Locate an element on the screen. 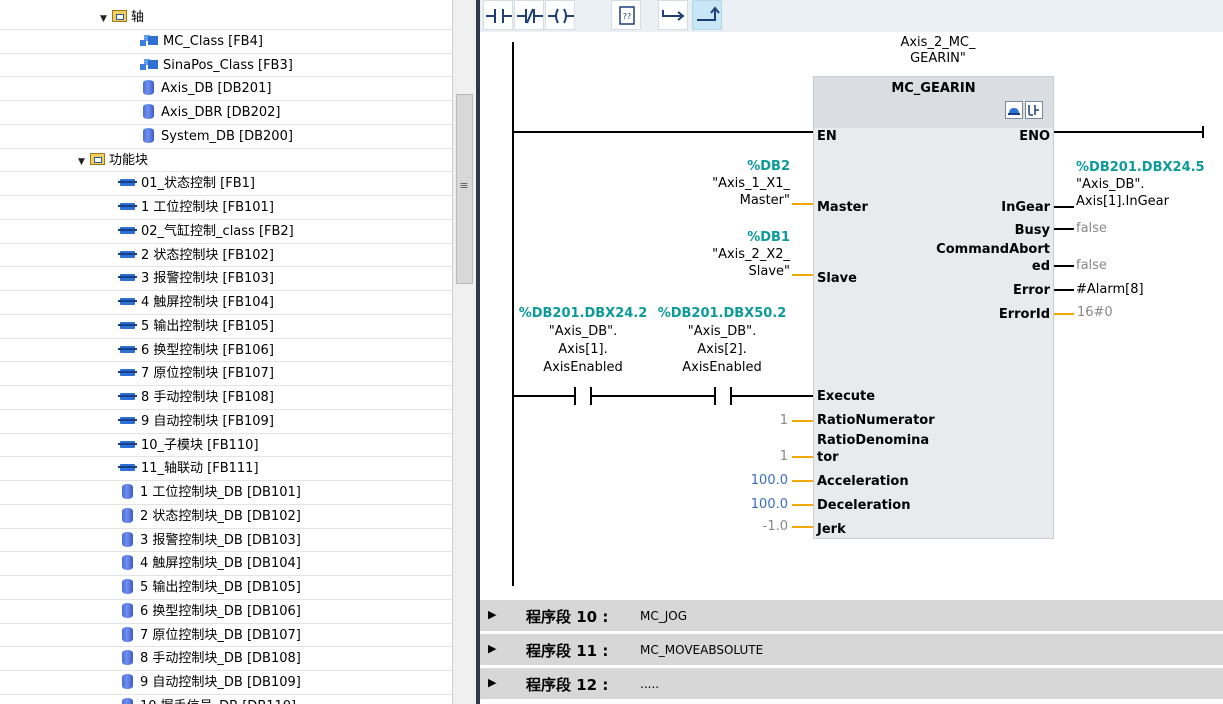 The image size is (1223, 704). tree-item: 6 换型控制块_DB [DB106] is located at coordinates (226, 612).